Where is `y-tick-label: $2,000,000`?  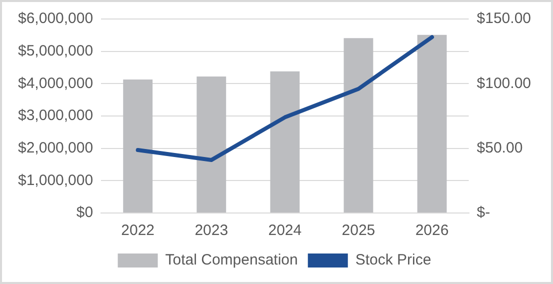 y-tick-label: $2,000,000 is located at coordinates (56, 147).